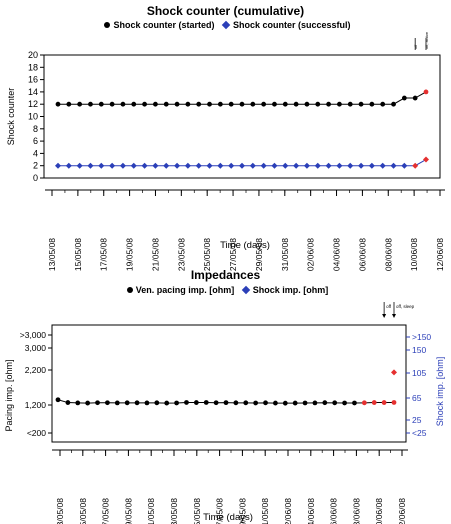 The height and width of the screenshot is (524, 451). I want to click on y-tick-label: 6, so click(35, 141).